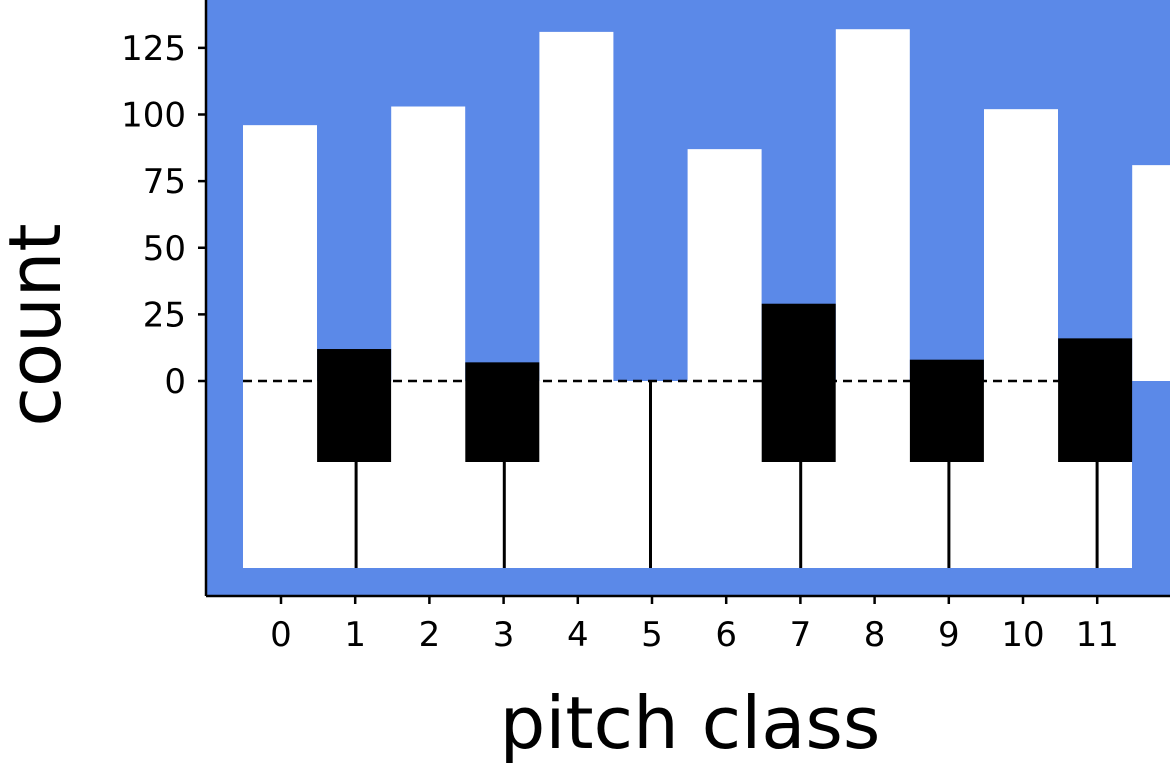 The image size is (1170, 763). What do you see at coordinates (430, 635) in the screenshot?
I see `x-tick-label: 2` at bounding box center [430, 635].